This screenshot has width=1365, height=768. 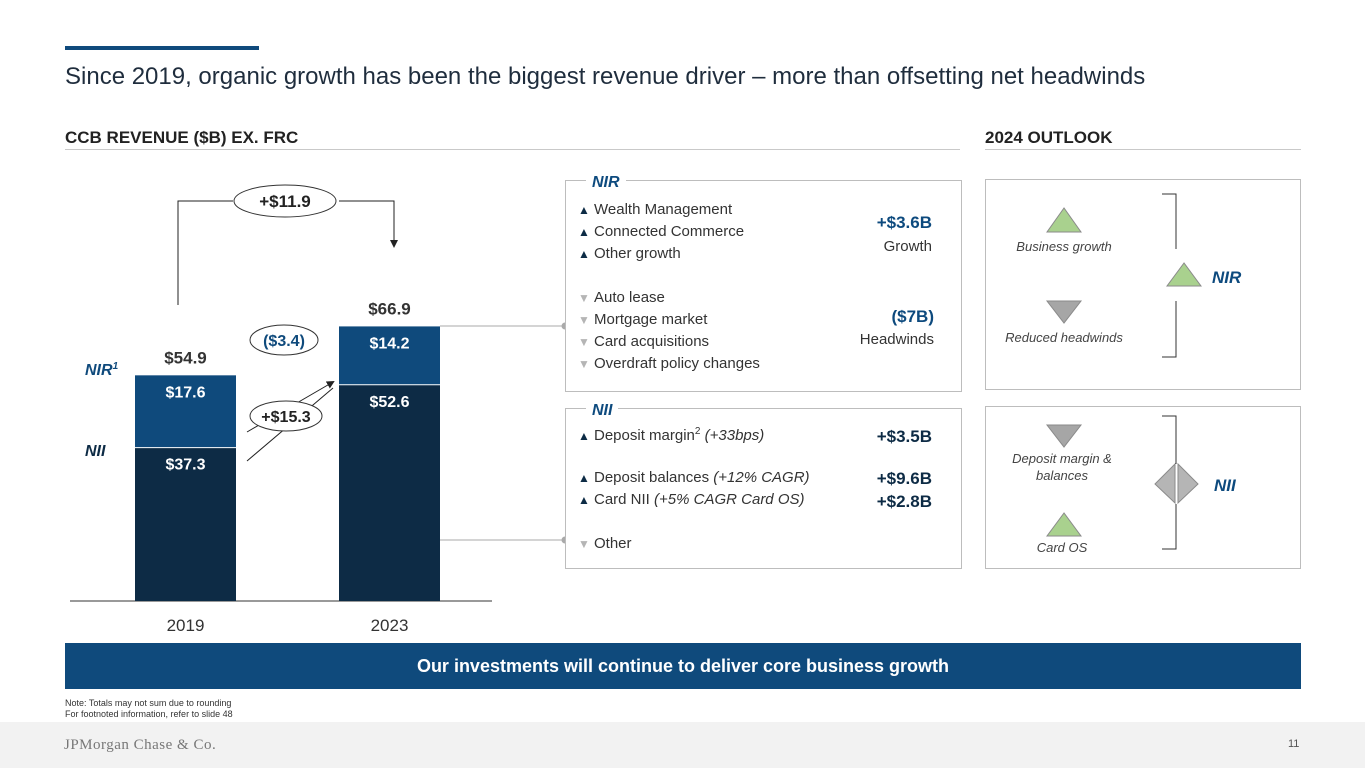 I want to click on nir-box-title: NIR, so click(x=606, y=183).